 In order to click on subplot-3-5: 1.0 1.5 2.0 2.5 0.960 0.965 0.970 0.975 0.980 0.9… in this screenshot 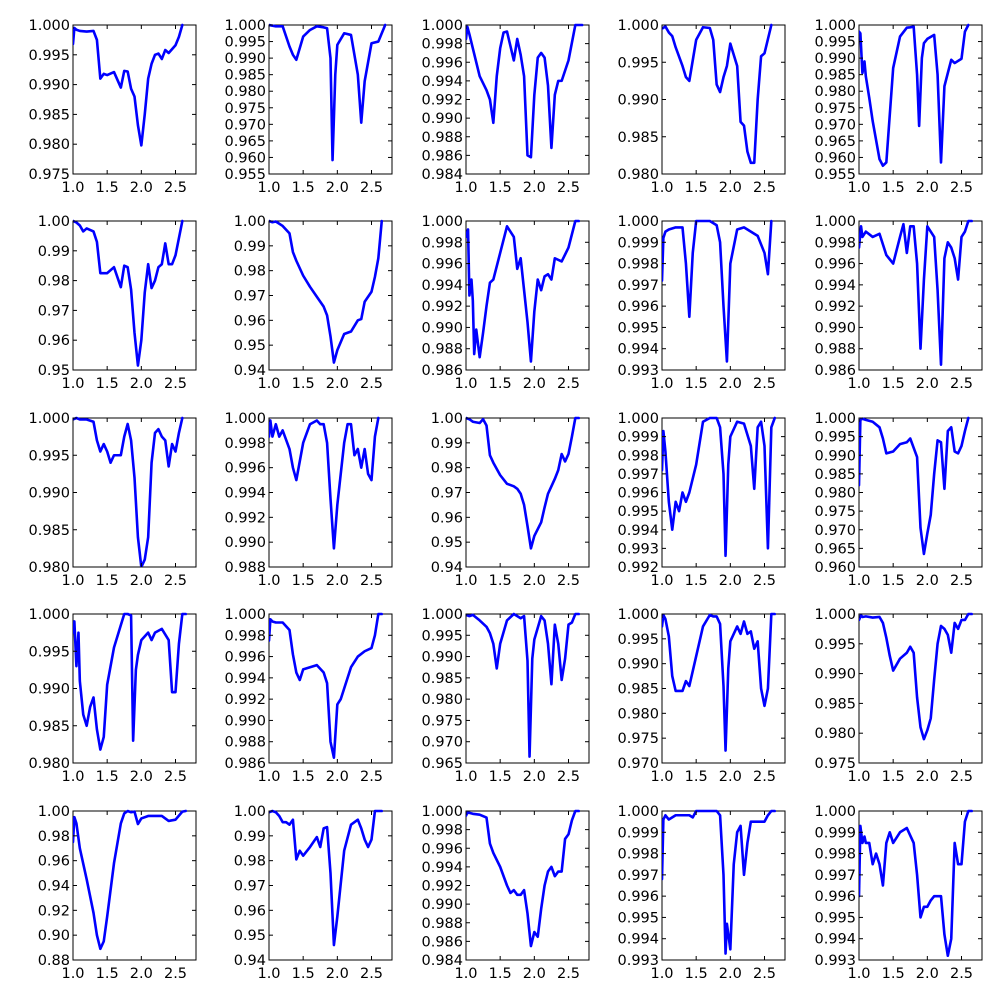, I will do `click(898, 500)`.